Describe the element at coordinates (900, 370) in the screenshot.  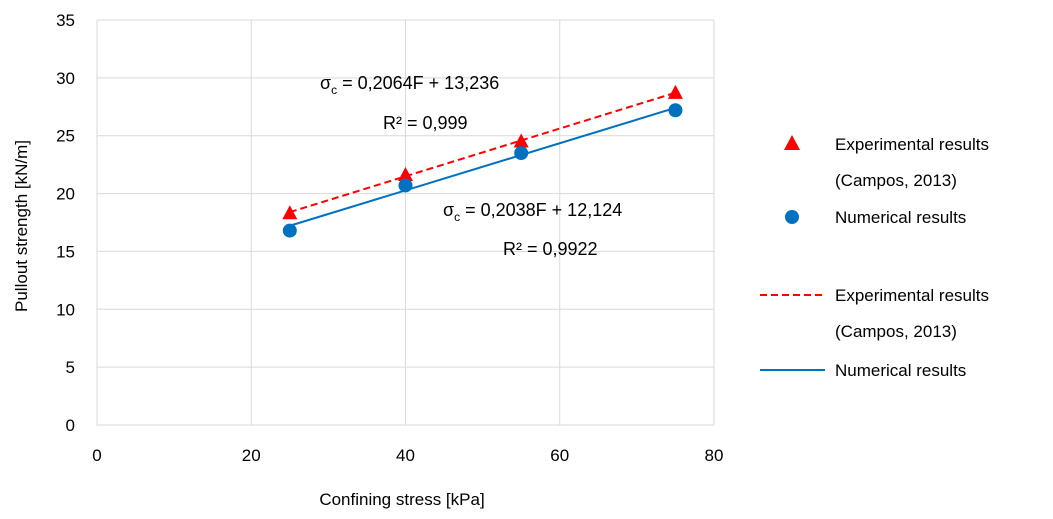
I see `legend-label-numerical-trend: Numerical results` at that location.